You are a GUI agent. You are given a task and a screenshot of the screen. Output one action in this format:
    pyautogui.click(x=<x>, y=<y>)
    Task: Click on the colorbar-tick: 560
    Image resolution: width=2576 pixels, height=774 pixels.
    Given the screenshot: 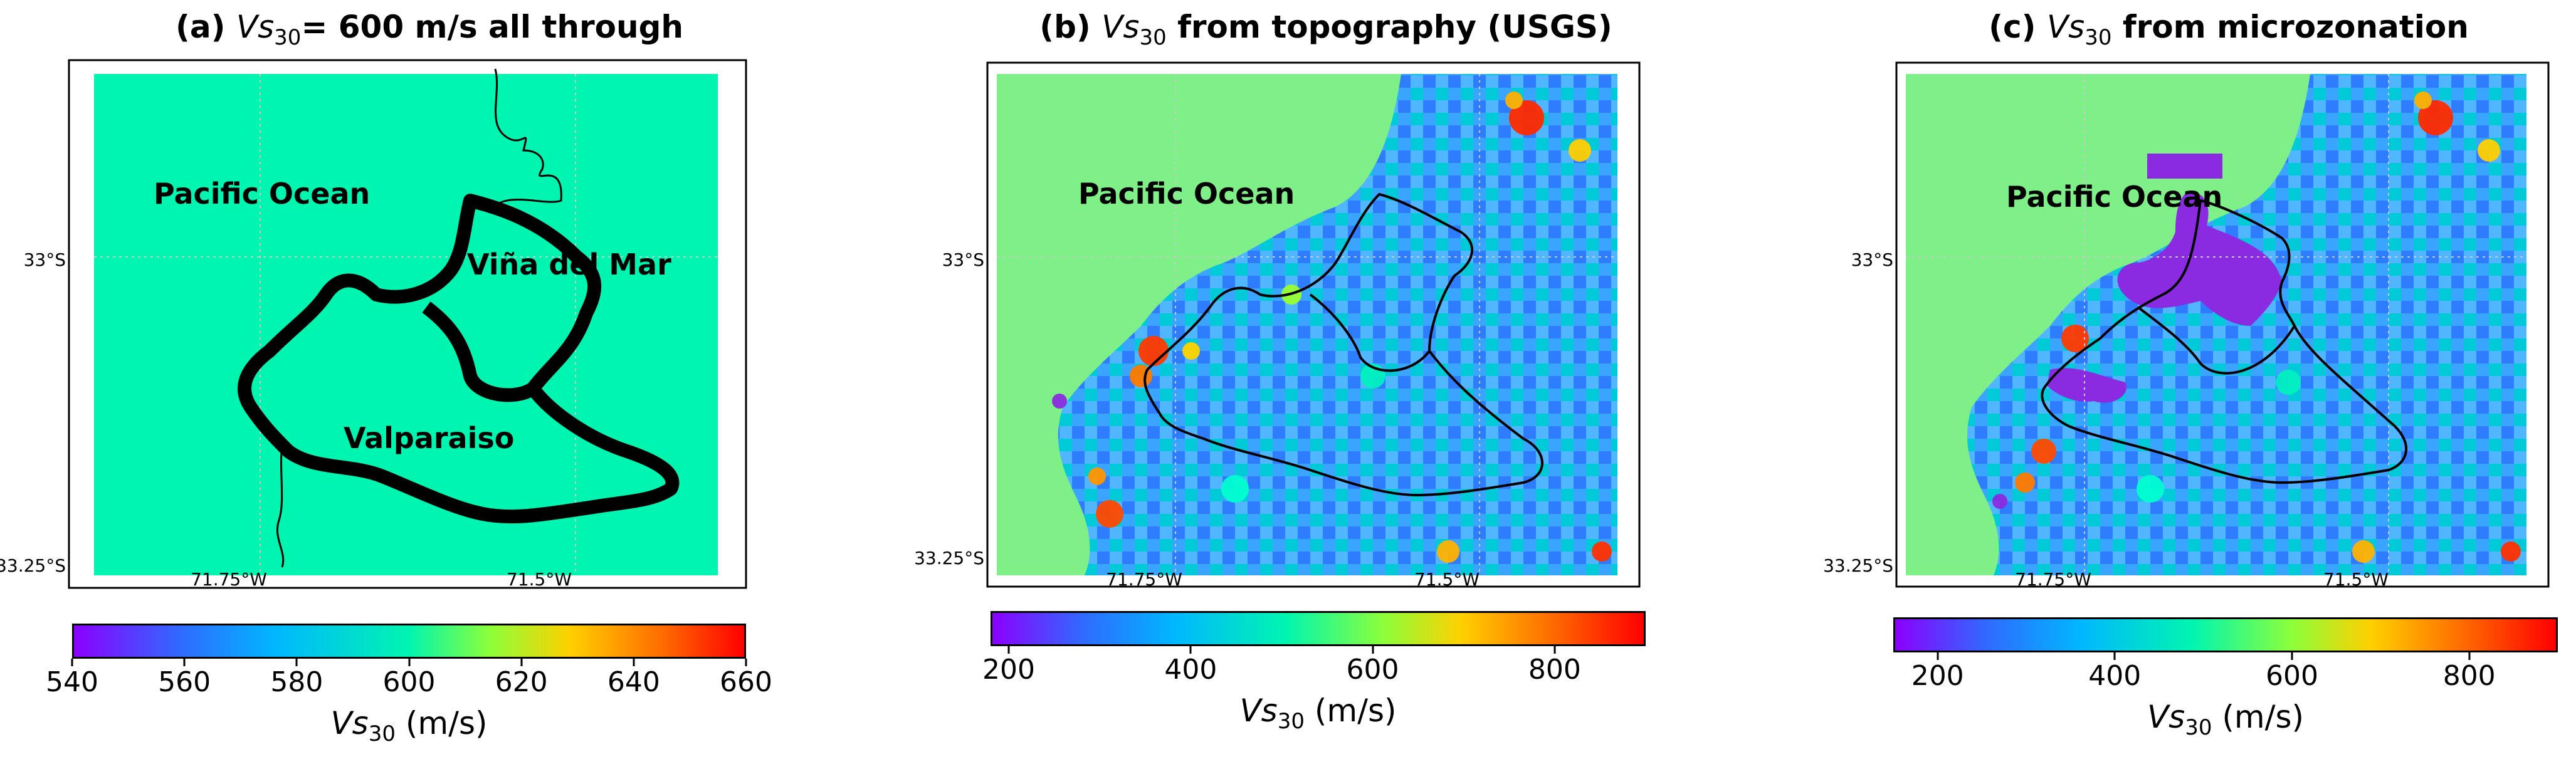 What is the action you would take?
    pyautogui.click(x=184, y=682)
    